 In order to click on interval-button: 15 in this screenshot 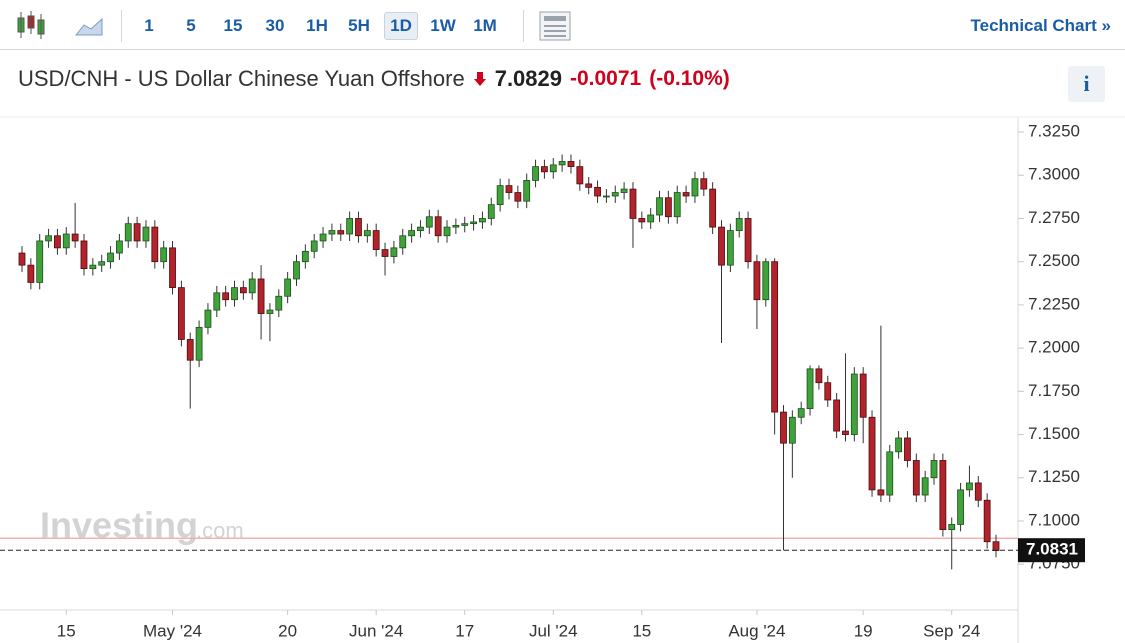, I will do `click(233, 25)`.